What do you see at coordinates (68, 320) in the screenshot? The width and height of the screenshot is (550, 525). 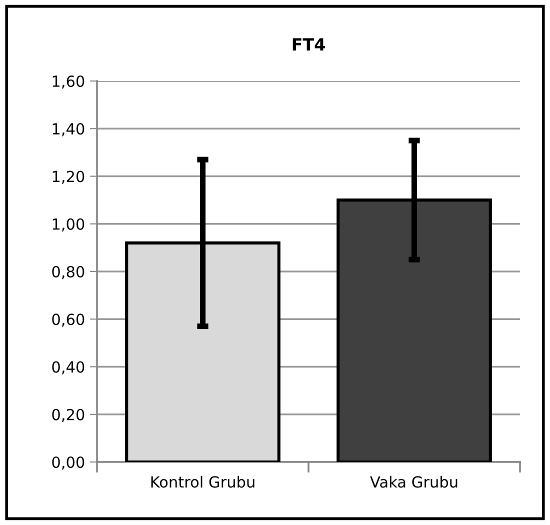 I see `y-tick-label: 0,60` at bounding box center [68, 320].